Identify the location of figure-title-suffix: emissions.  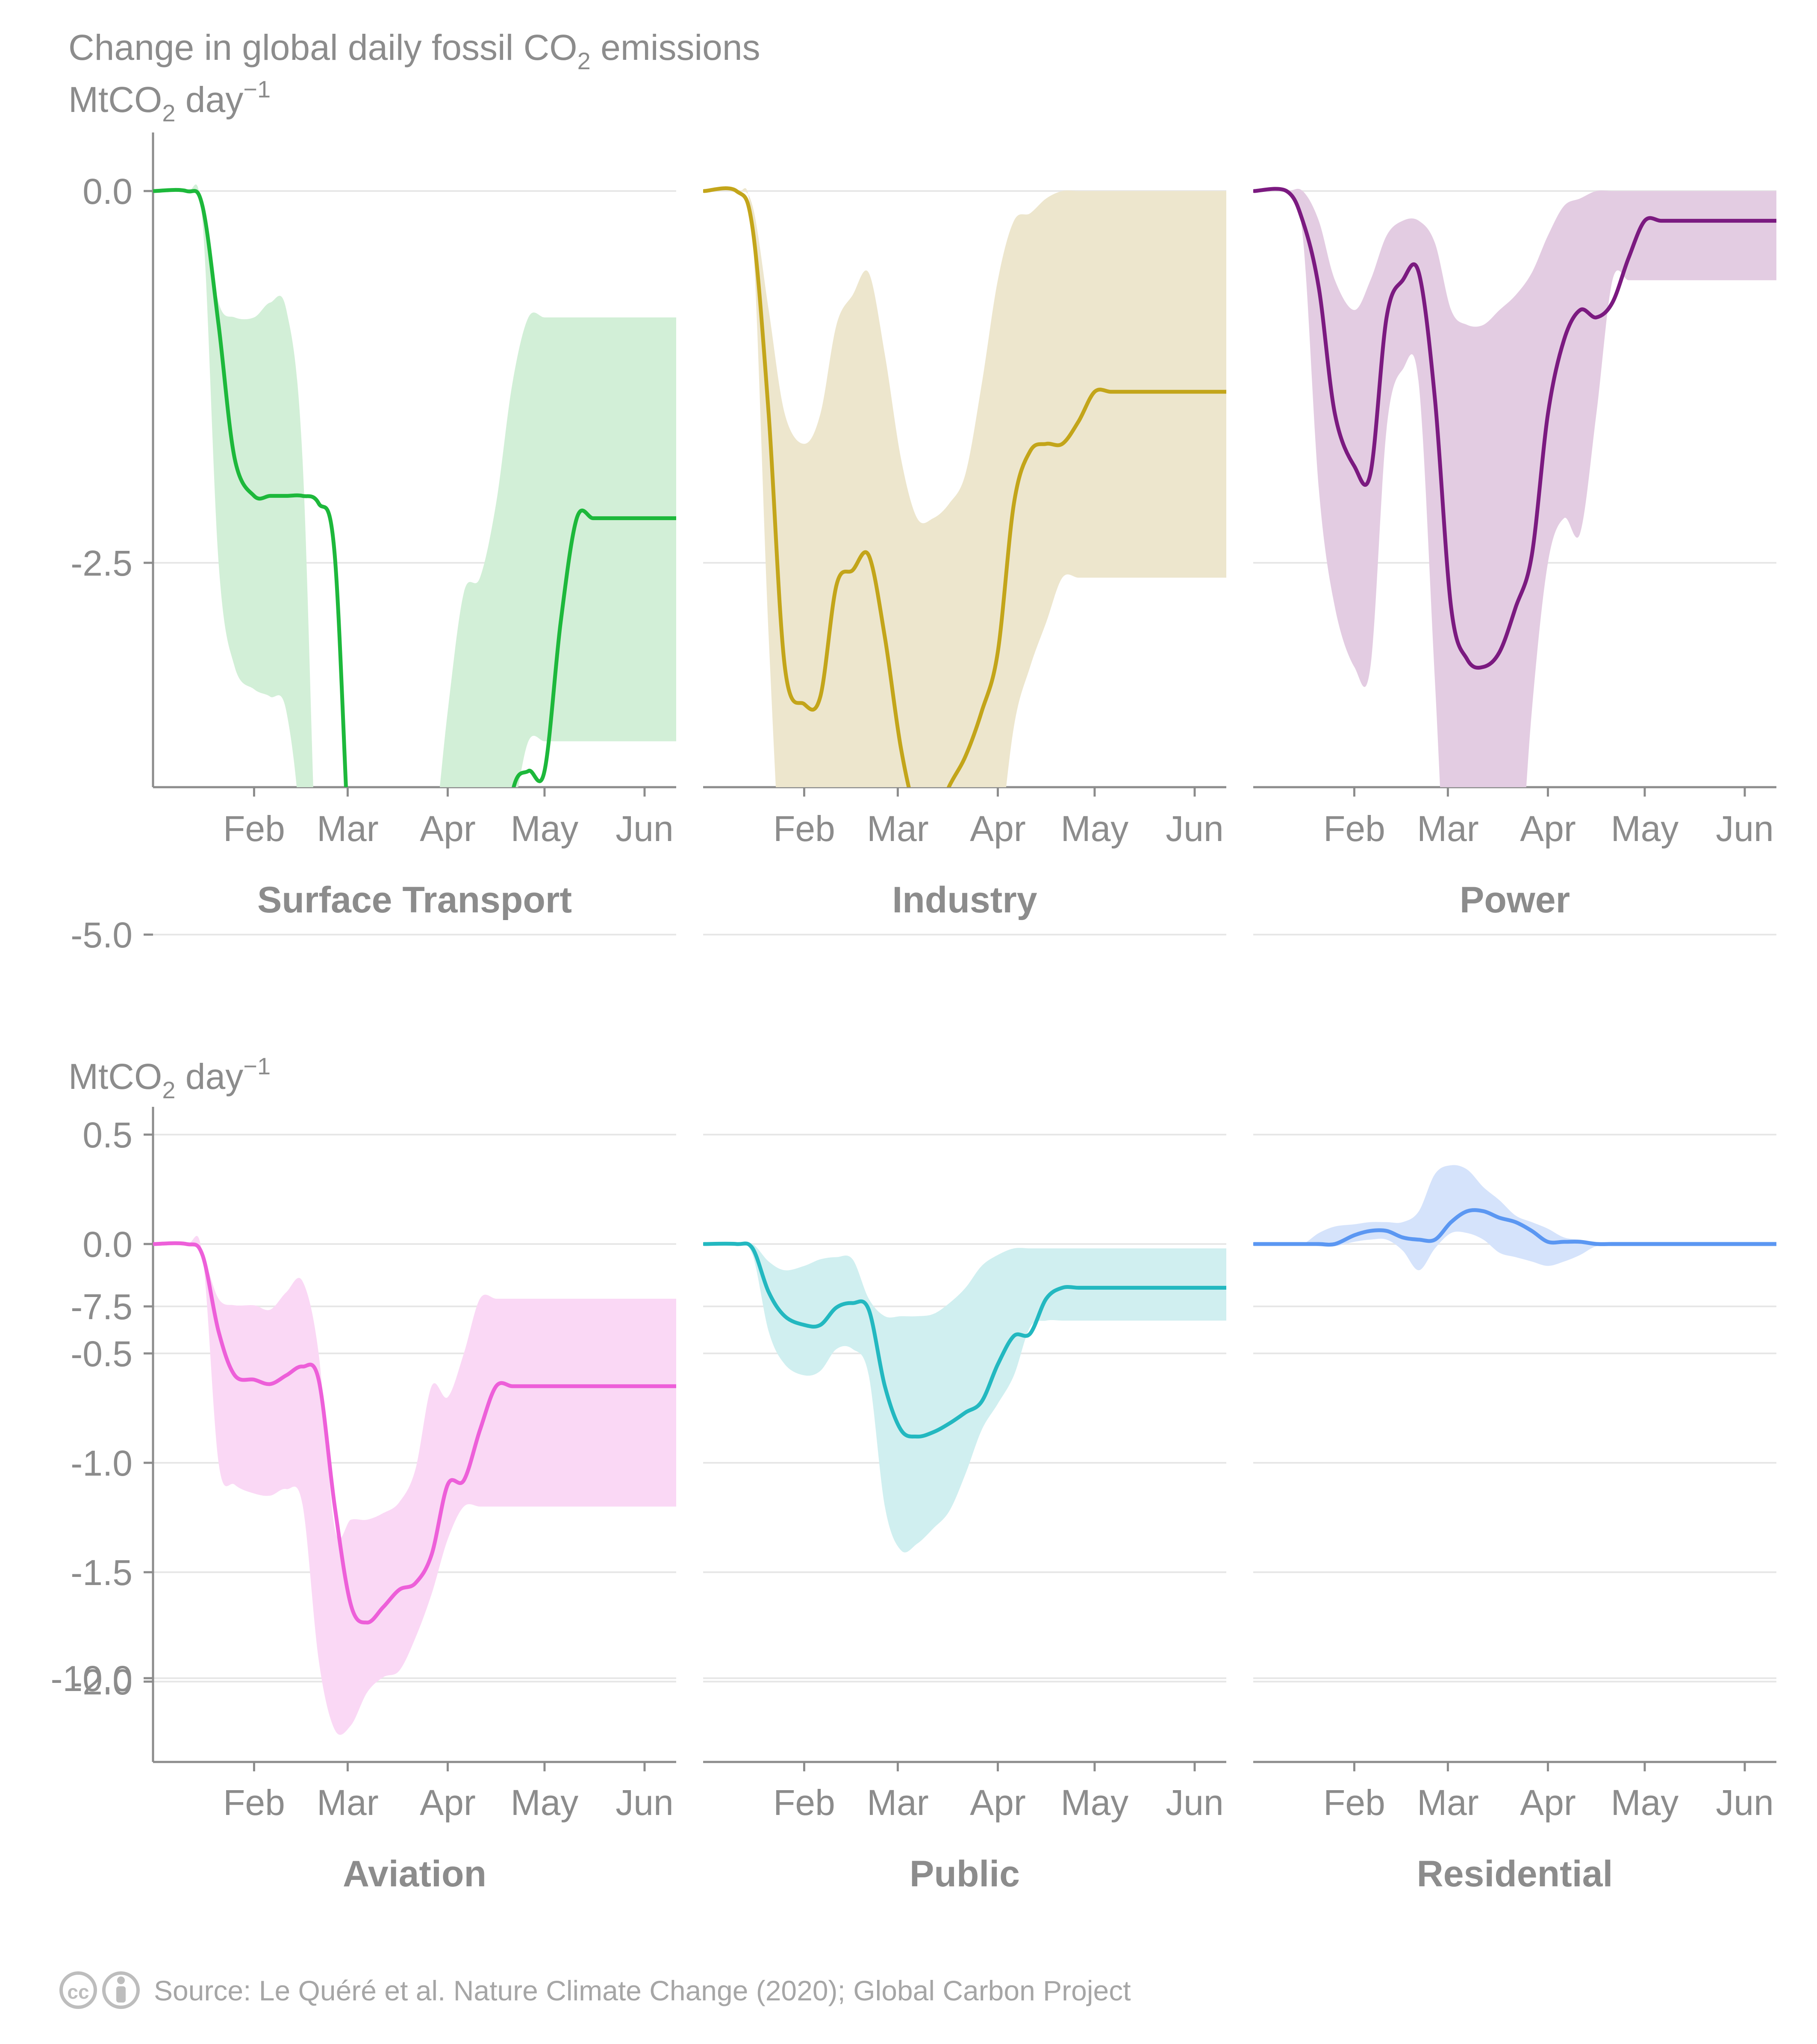
(675, 47).